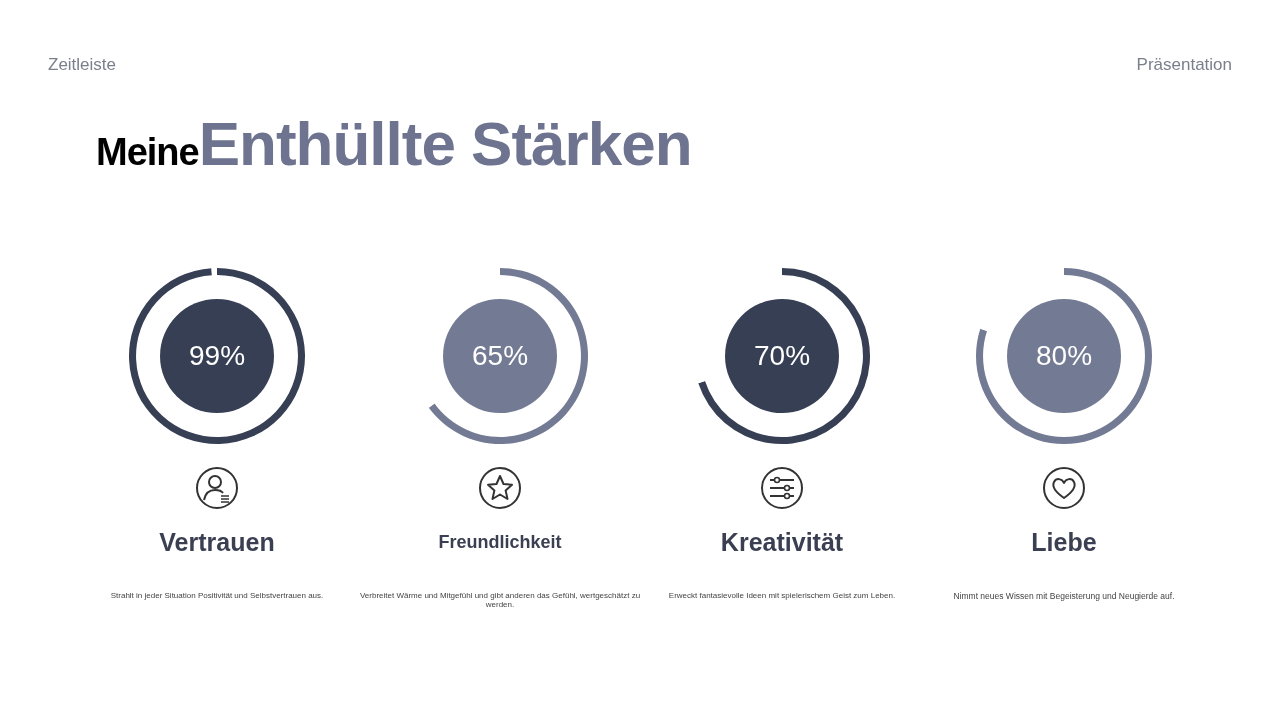 This screenshot has width=1280, height=720. Describe the element at coordinates (782, 355) in the screenshot. I see `data-label: 70%` at that location.